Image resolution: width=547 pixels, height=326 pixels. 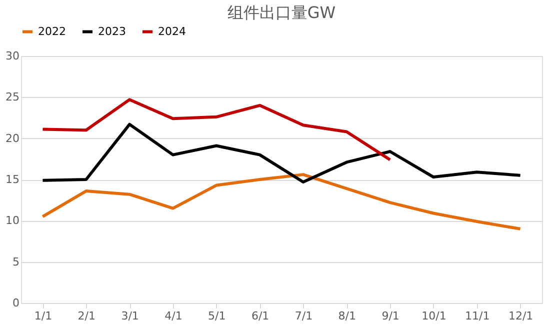 I want to click on y-tick-label: 10, so click(x=13, y=221).